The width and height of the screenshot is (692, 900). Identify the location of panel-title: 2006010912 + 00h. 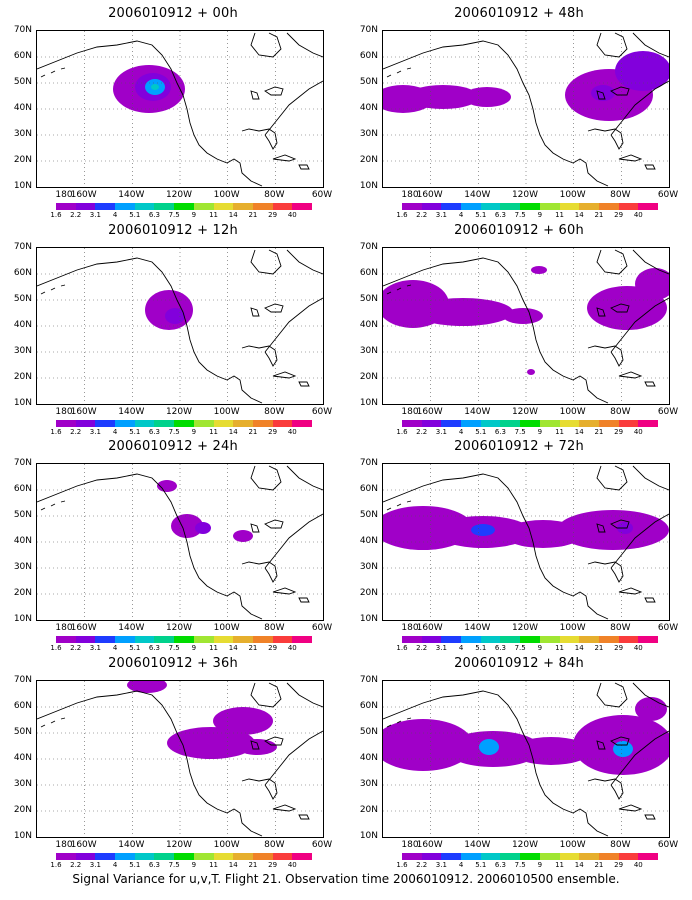
(173, 13).